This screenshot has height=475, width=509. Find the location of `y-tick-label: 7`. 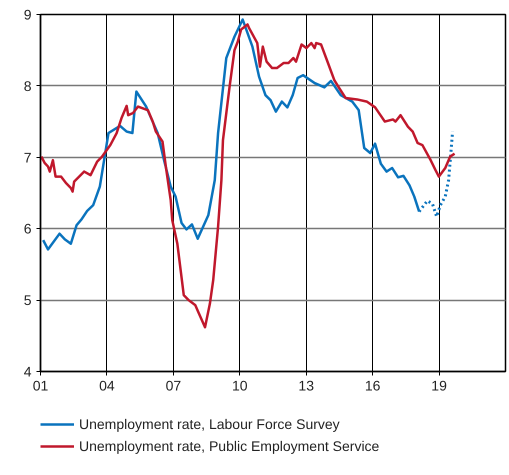

y-tick-label: 7 is located at coordinates (28, 157).